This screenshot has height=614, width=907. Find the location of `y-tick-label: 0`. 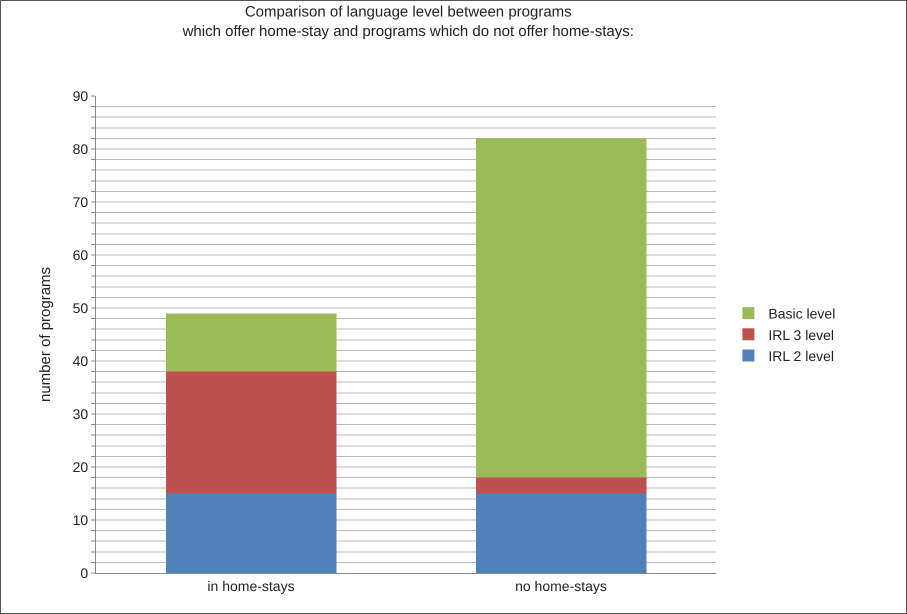

y-tick-label: 0 is located at coordinates (84, 572).